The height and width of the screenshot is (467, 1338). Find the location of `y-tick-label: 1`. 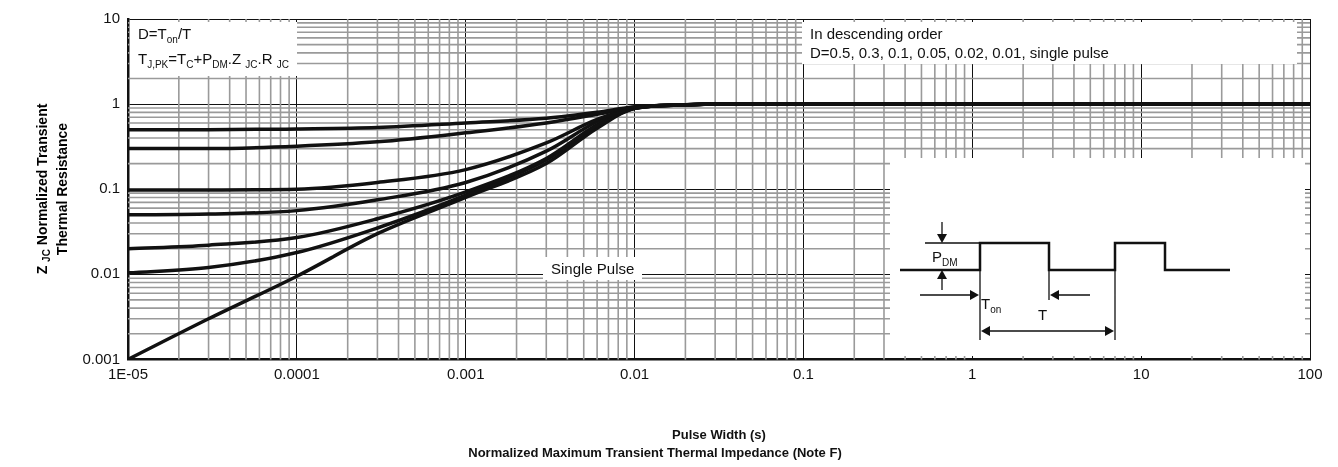

y-tick-label: 1 is located at coordinates (115, 103).